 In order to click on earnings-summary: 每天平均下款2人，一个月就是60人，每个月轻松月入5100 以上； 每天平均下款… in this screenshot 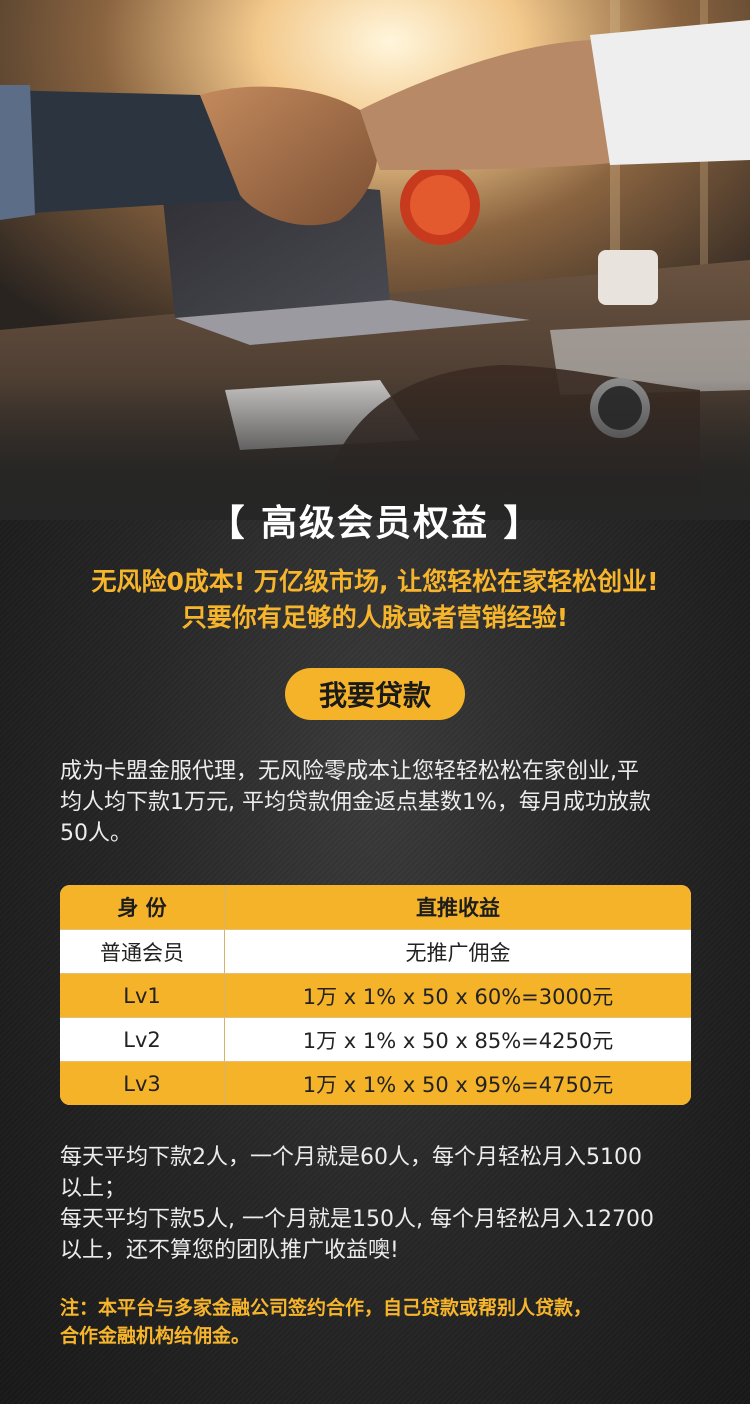, I will do `click(385, 1204)`.